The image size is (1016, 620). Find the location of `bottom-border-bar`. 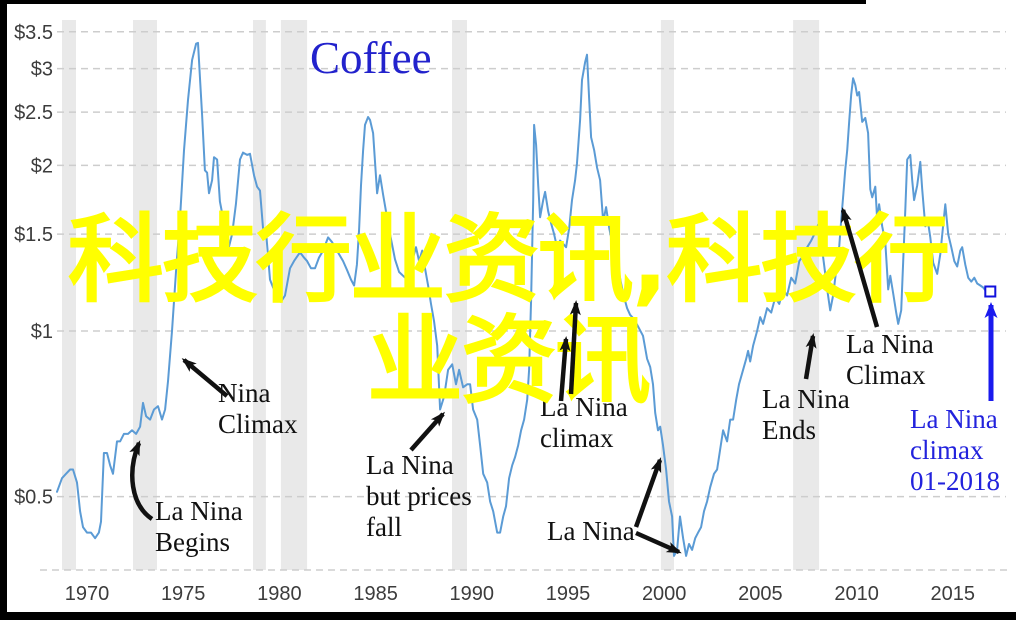

bottom-border-bar is located at coordinates (508, 616).